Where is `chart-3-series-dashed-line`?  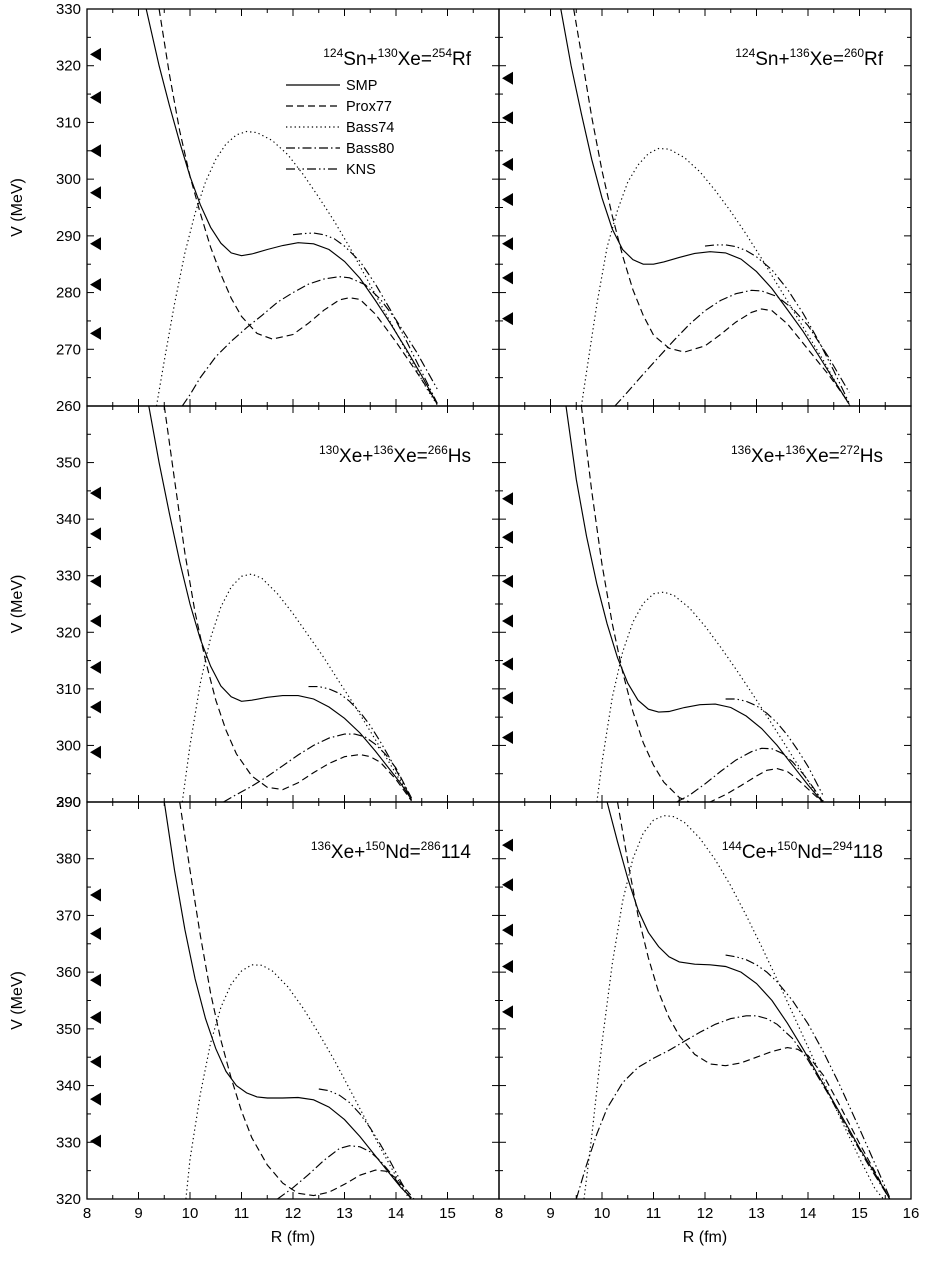 chart-3-series-dashed-line is located at coordinates (287, 604).